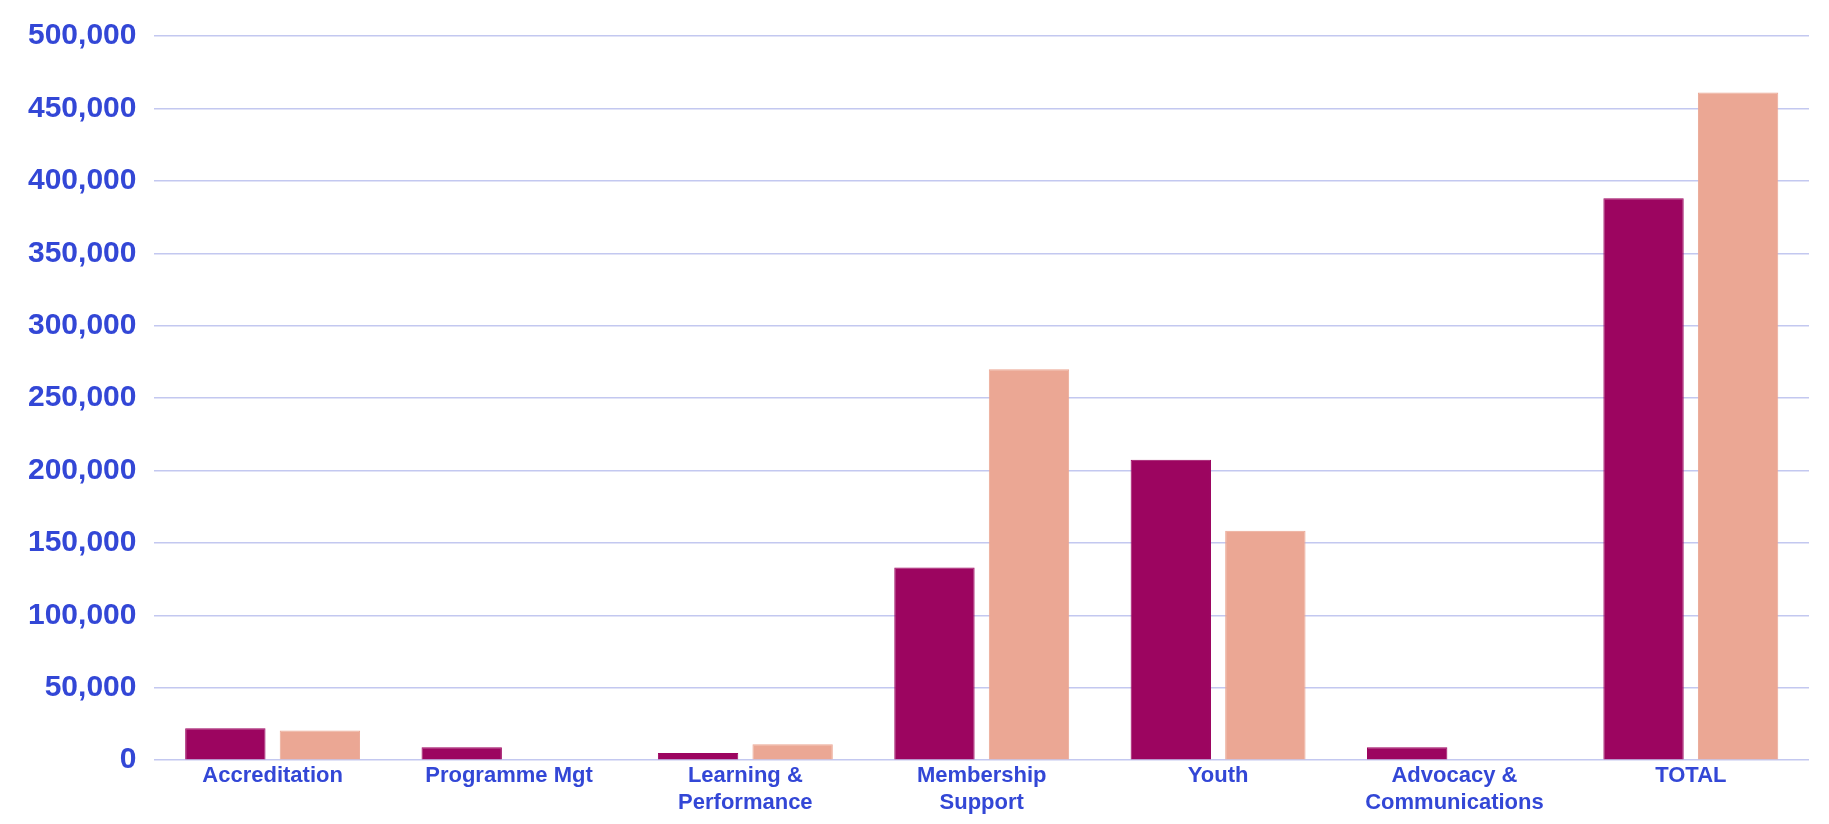 The width and height of the screenshot is (1829, 824). Describe the element at coordinates (509, 775) in the screenshot. I see `x-tick-label: Programme Mgt` at that location.